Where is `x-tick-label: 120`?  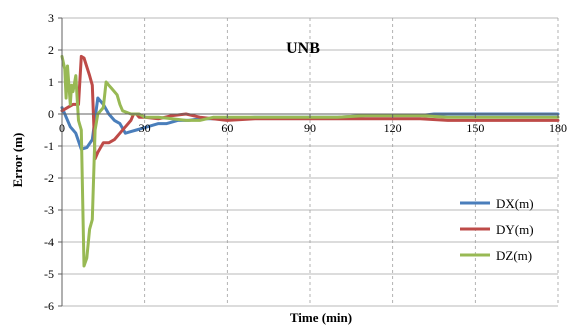
x-tick-label: 120 is located at coordinates (393, 128).